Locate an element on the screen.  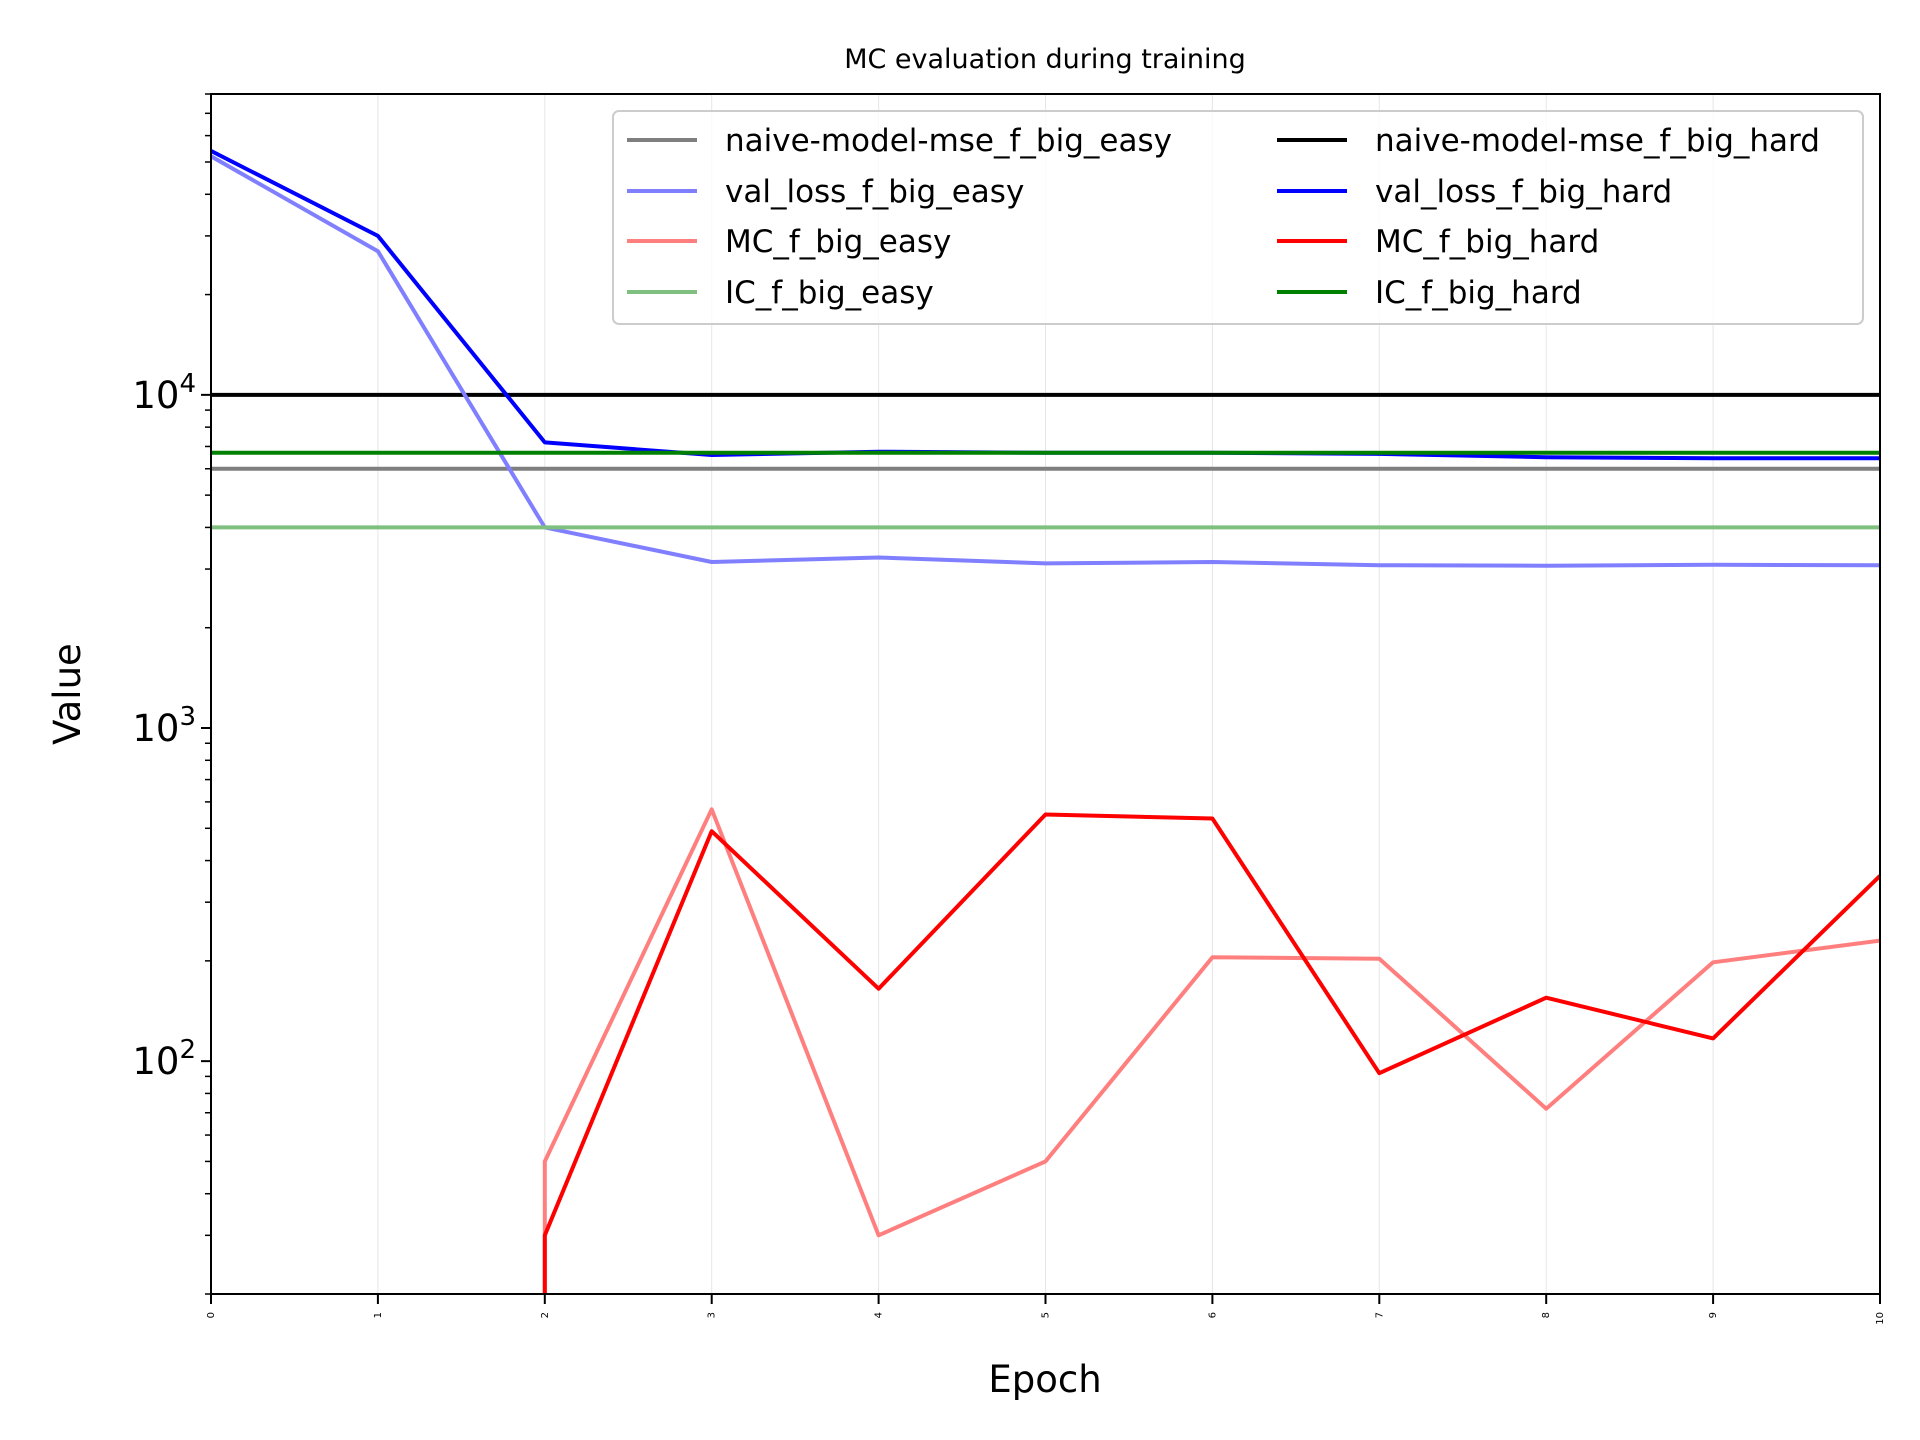
legend-entry: IC_f_big_easy is located at coordinates (829, 293).